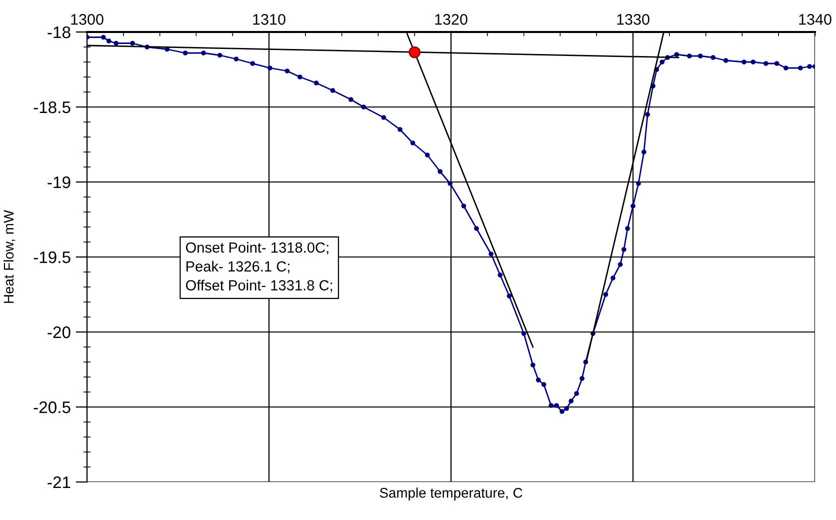 This screenshot has height=520, width=836. I want to click on annotation: Onset Point- 1318.0C;, so click(257, 248).